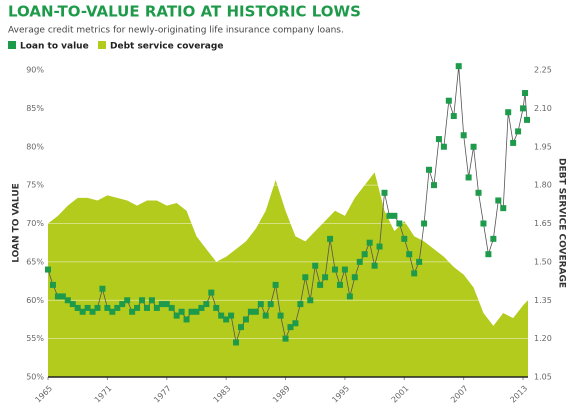 This screenshot has width=576, height=410. I want to click on y2-tick-label: 1.20, so click(543, 338).